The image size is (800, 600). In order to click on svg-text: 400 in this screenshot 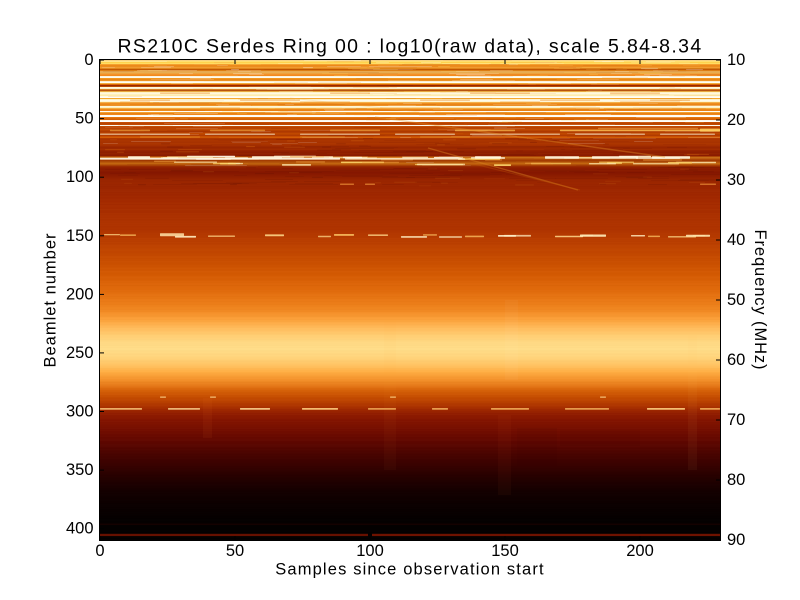, I will do `click(80, 529)`.